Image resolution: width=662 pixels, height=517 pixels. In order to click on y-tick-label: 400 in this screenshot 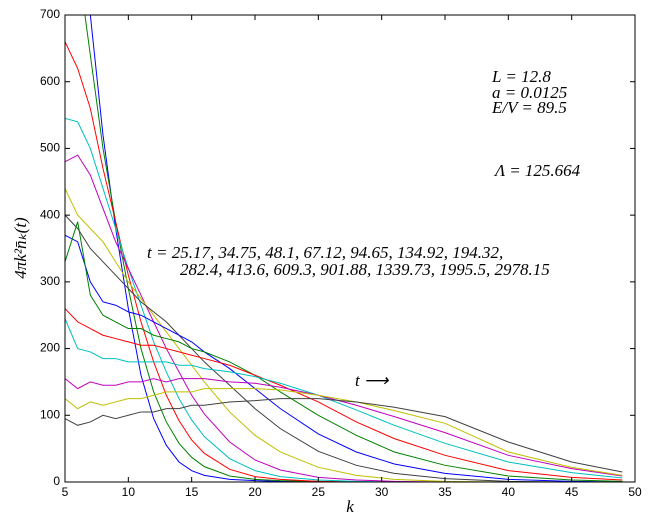, I will do `click(50, 214)`.